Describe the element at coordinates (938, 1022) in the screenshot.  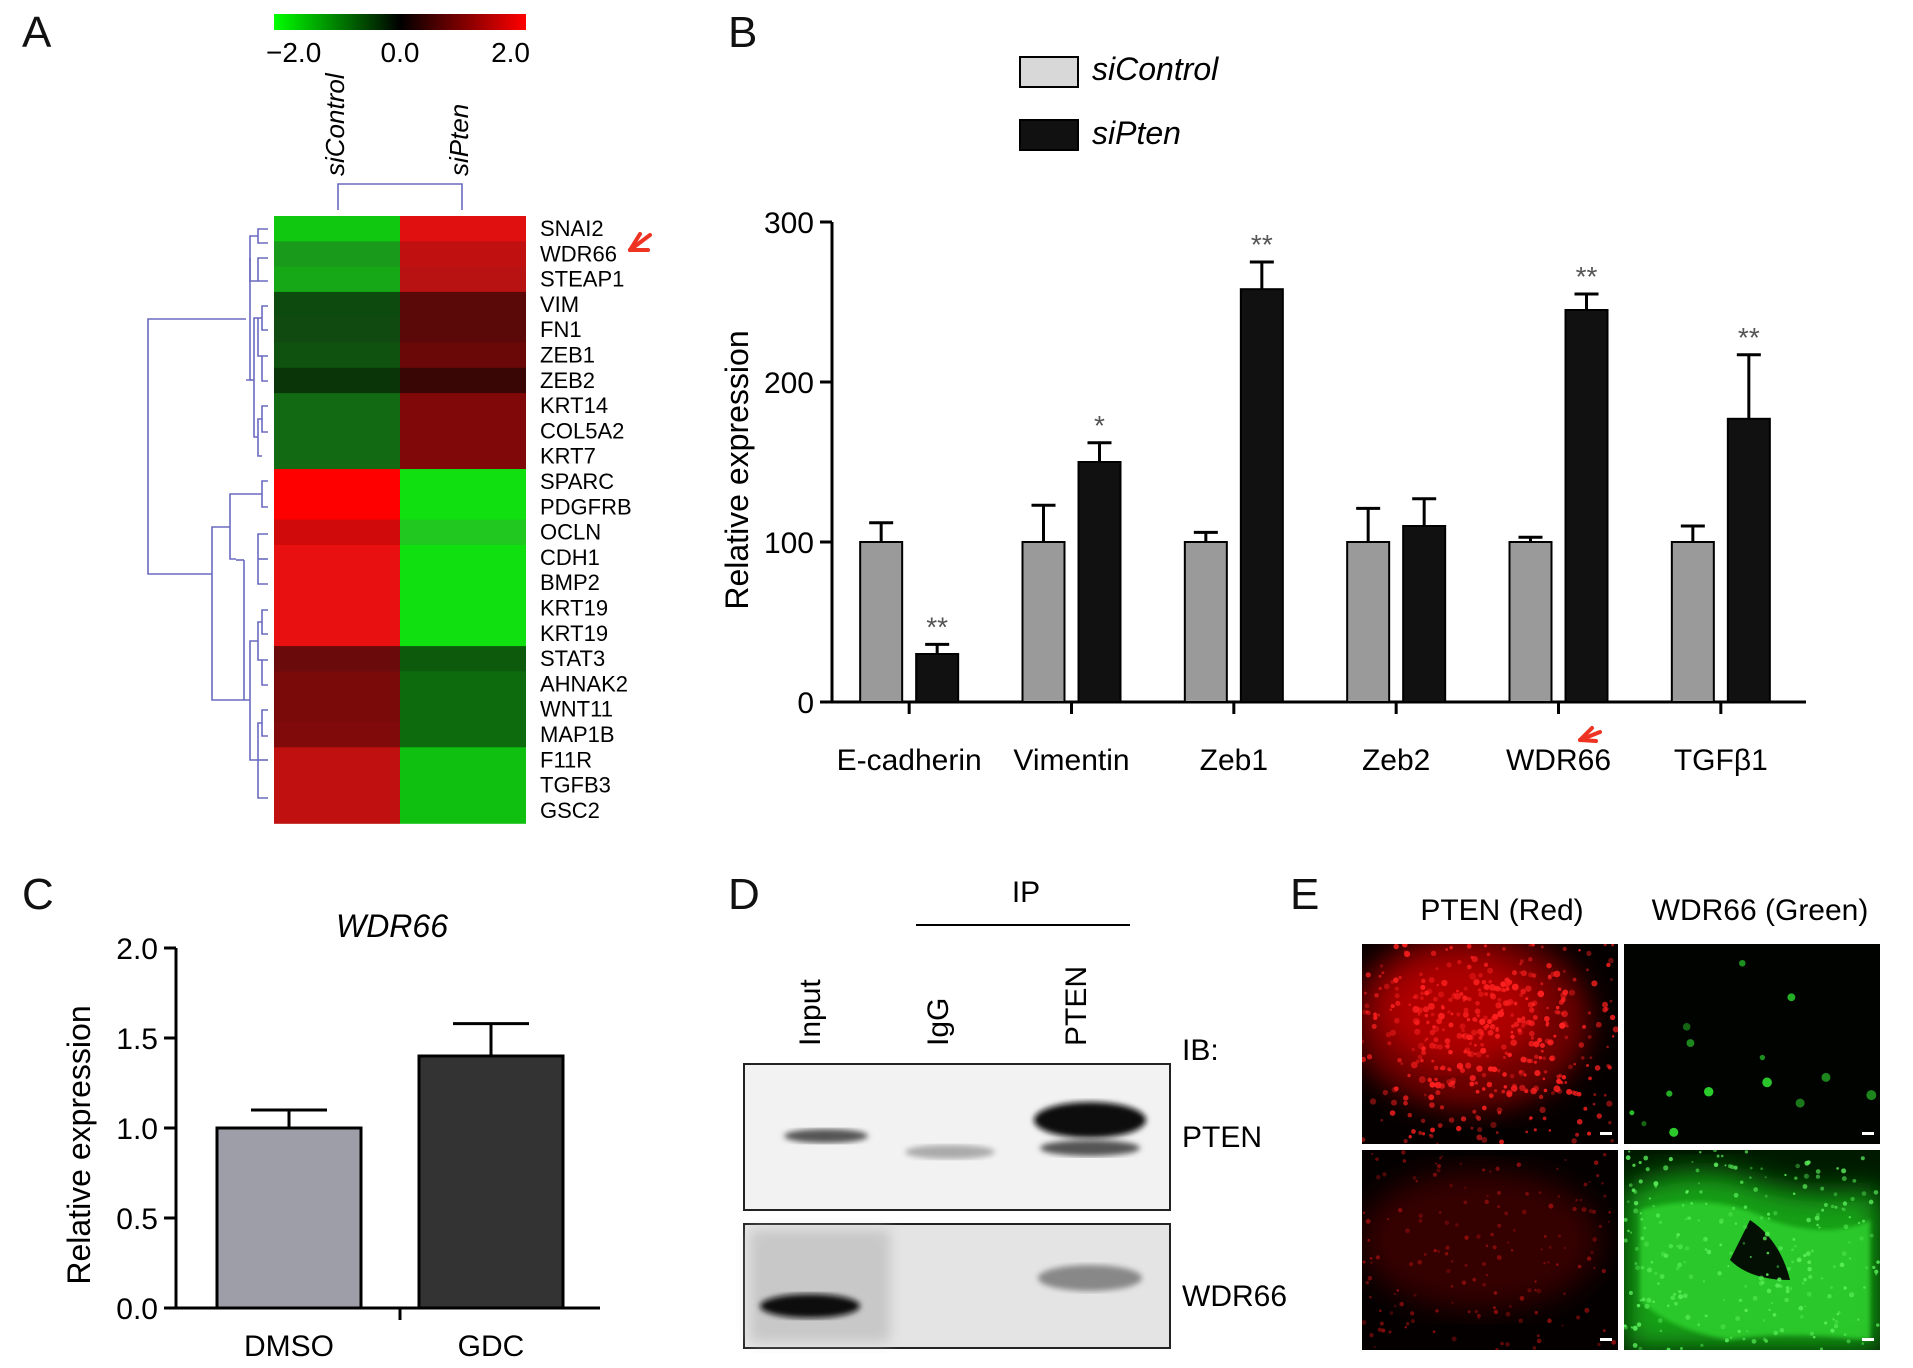
I see `lane-label-igg: IgG` at that location.